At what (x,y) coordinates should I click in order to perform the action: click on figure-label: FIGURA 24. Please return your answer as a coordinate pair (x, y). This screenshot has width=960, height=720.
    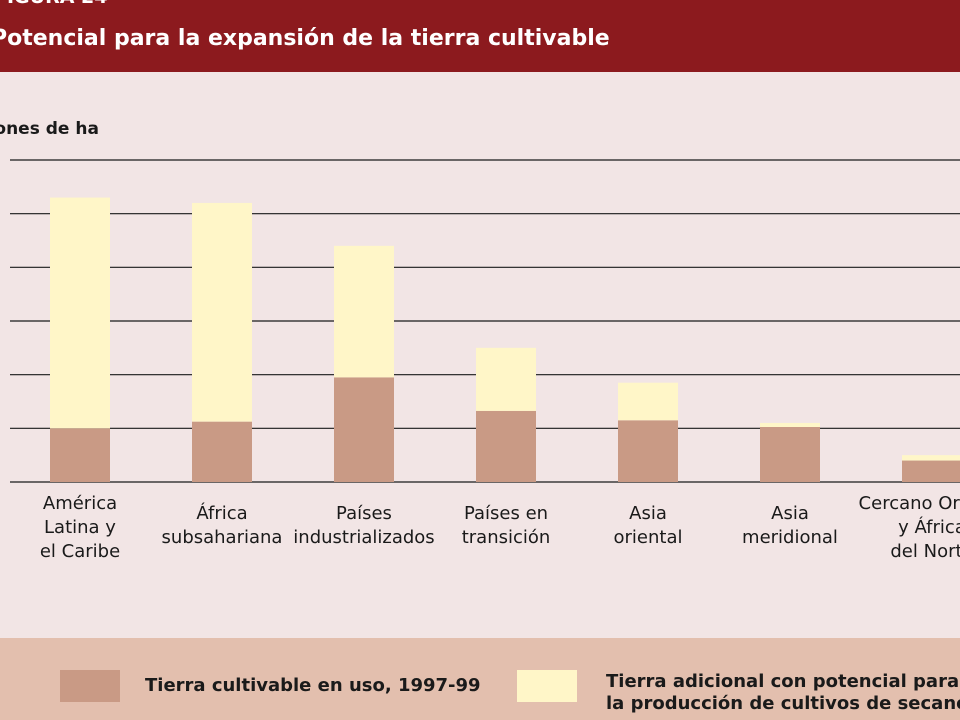
    Looking at the image, I should click on (53, 4).